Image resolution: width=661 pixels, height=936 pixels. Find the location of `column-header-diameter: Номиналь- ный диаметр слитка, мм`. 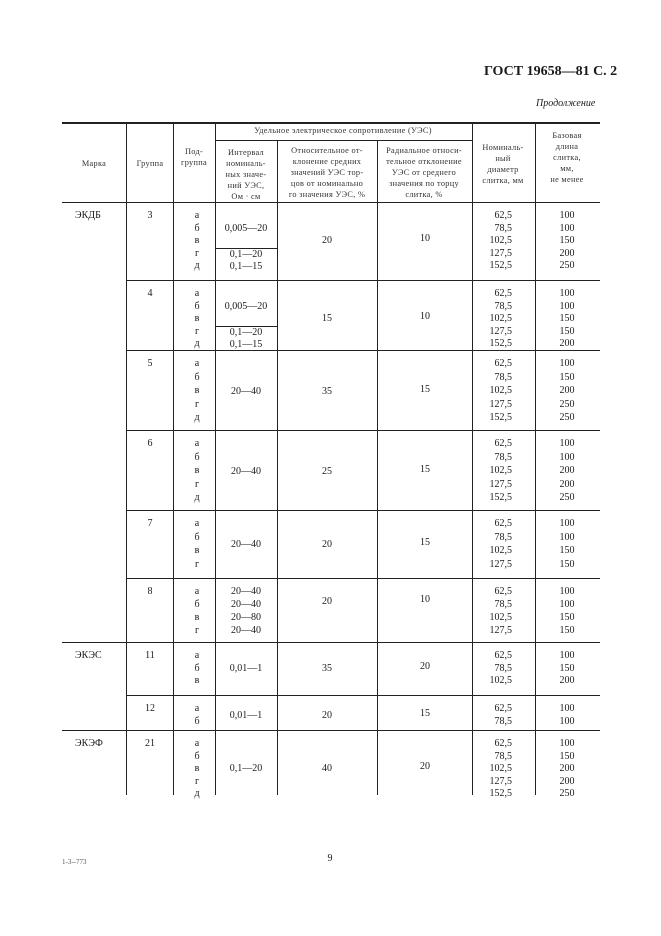

column-header-diameter: Номиналь- ный диаметр слитка, мм is located at coordinates (503, 164).